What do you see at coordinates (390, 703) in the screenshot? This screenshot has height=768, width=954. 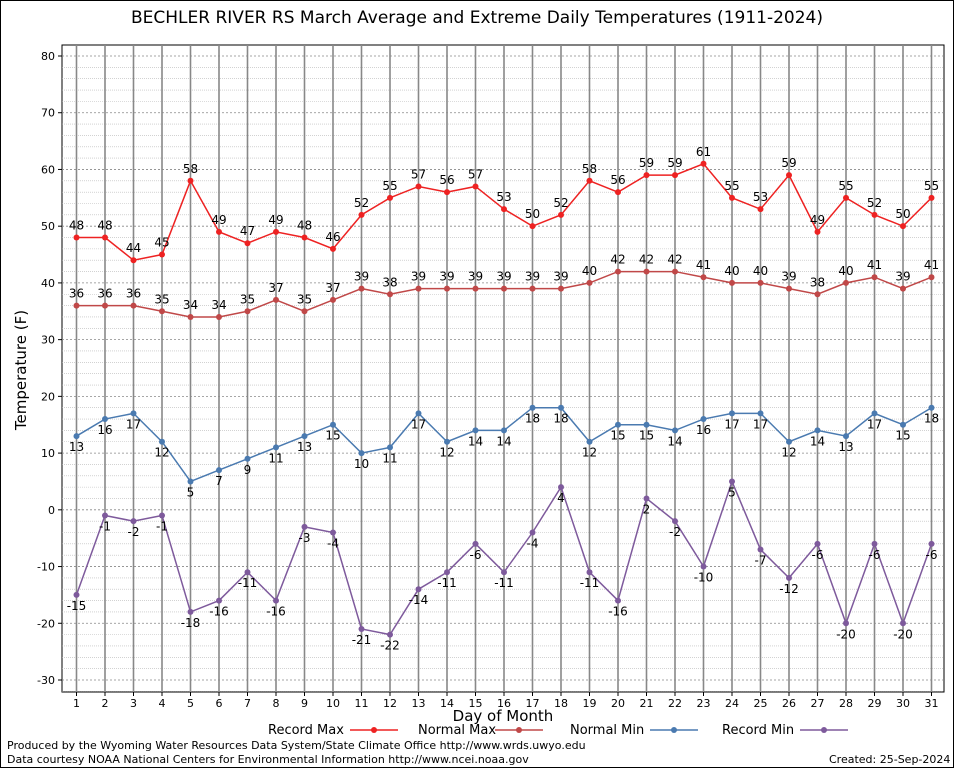 I see `x-tick-label: 12` at bounding box center [390, 703].